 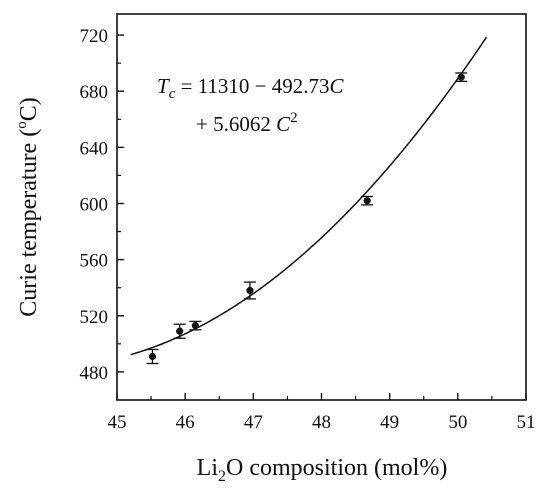 What do you see at coordinates (94, 92) in the screenshot?
I see `y-tick-label: 680` at bounding box center [94, 92].